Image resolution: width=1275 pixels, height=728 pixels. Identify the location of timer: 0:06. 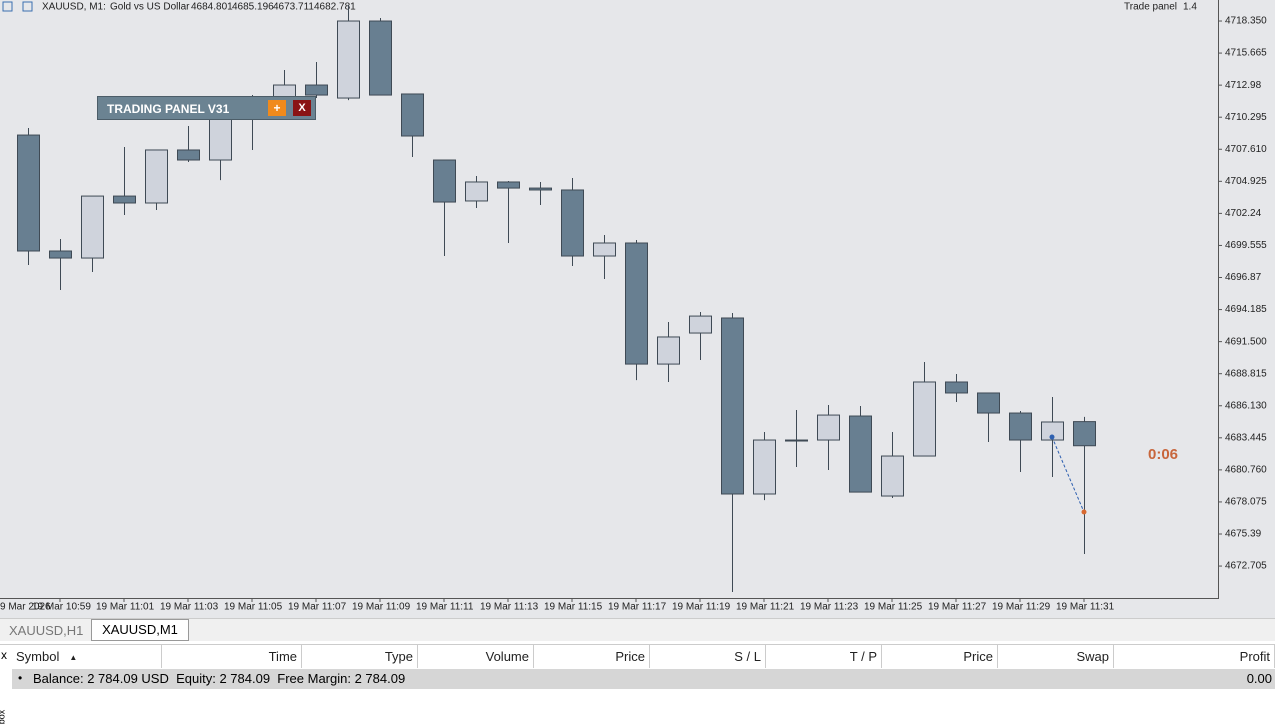
(1163, 454).